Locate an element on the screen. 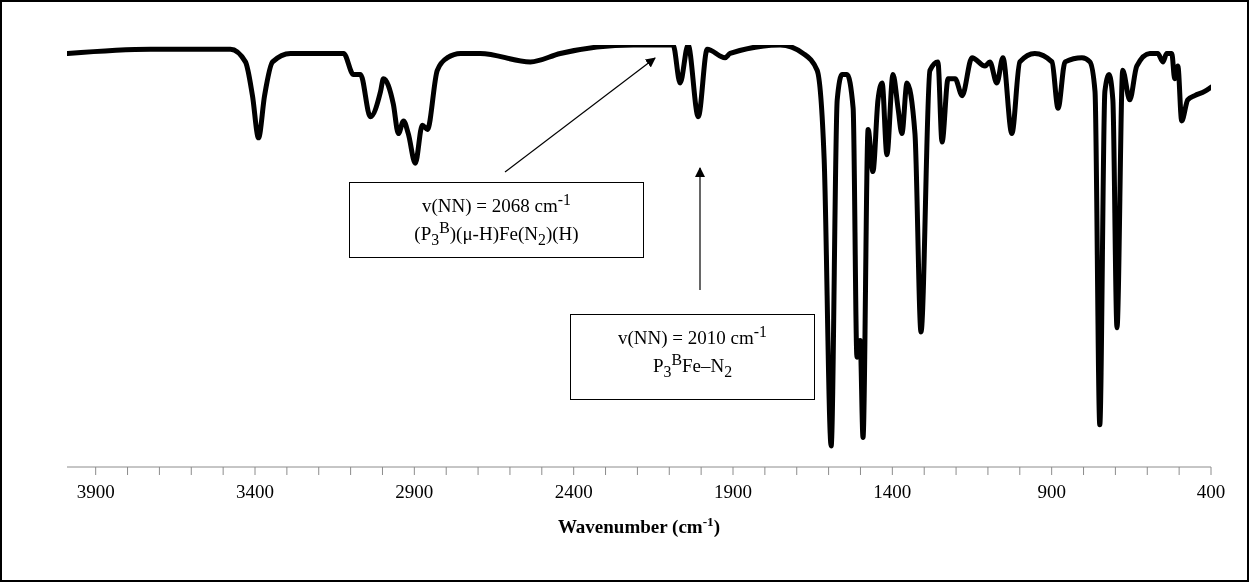 The height and width of the screenshot is (582, 1249). x-tick-label: 900 is located at coordinates (1051, 492).